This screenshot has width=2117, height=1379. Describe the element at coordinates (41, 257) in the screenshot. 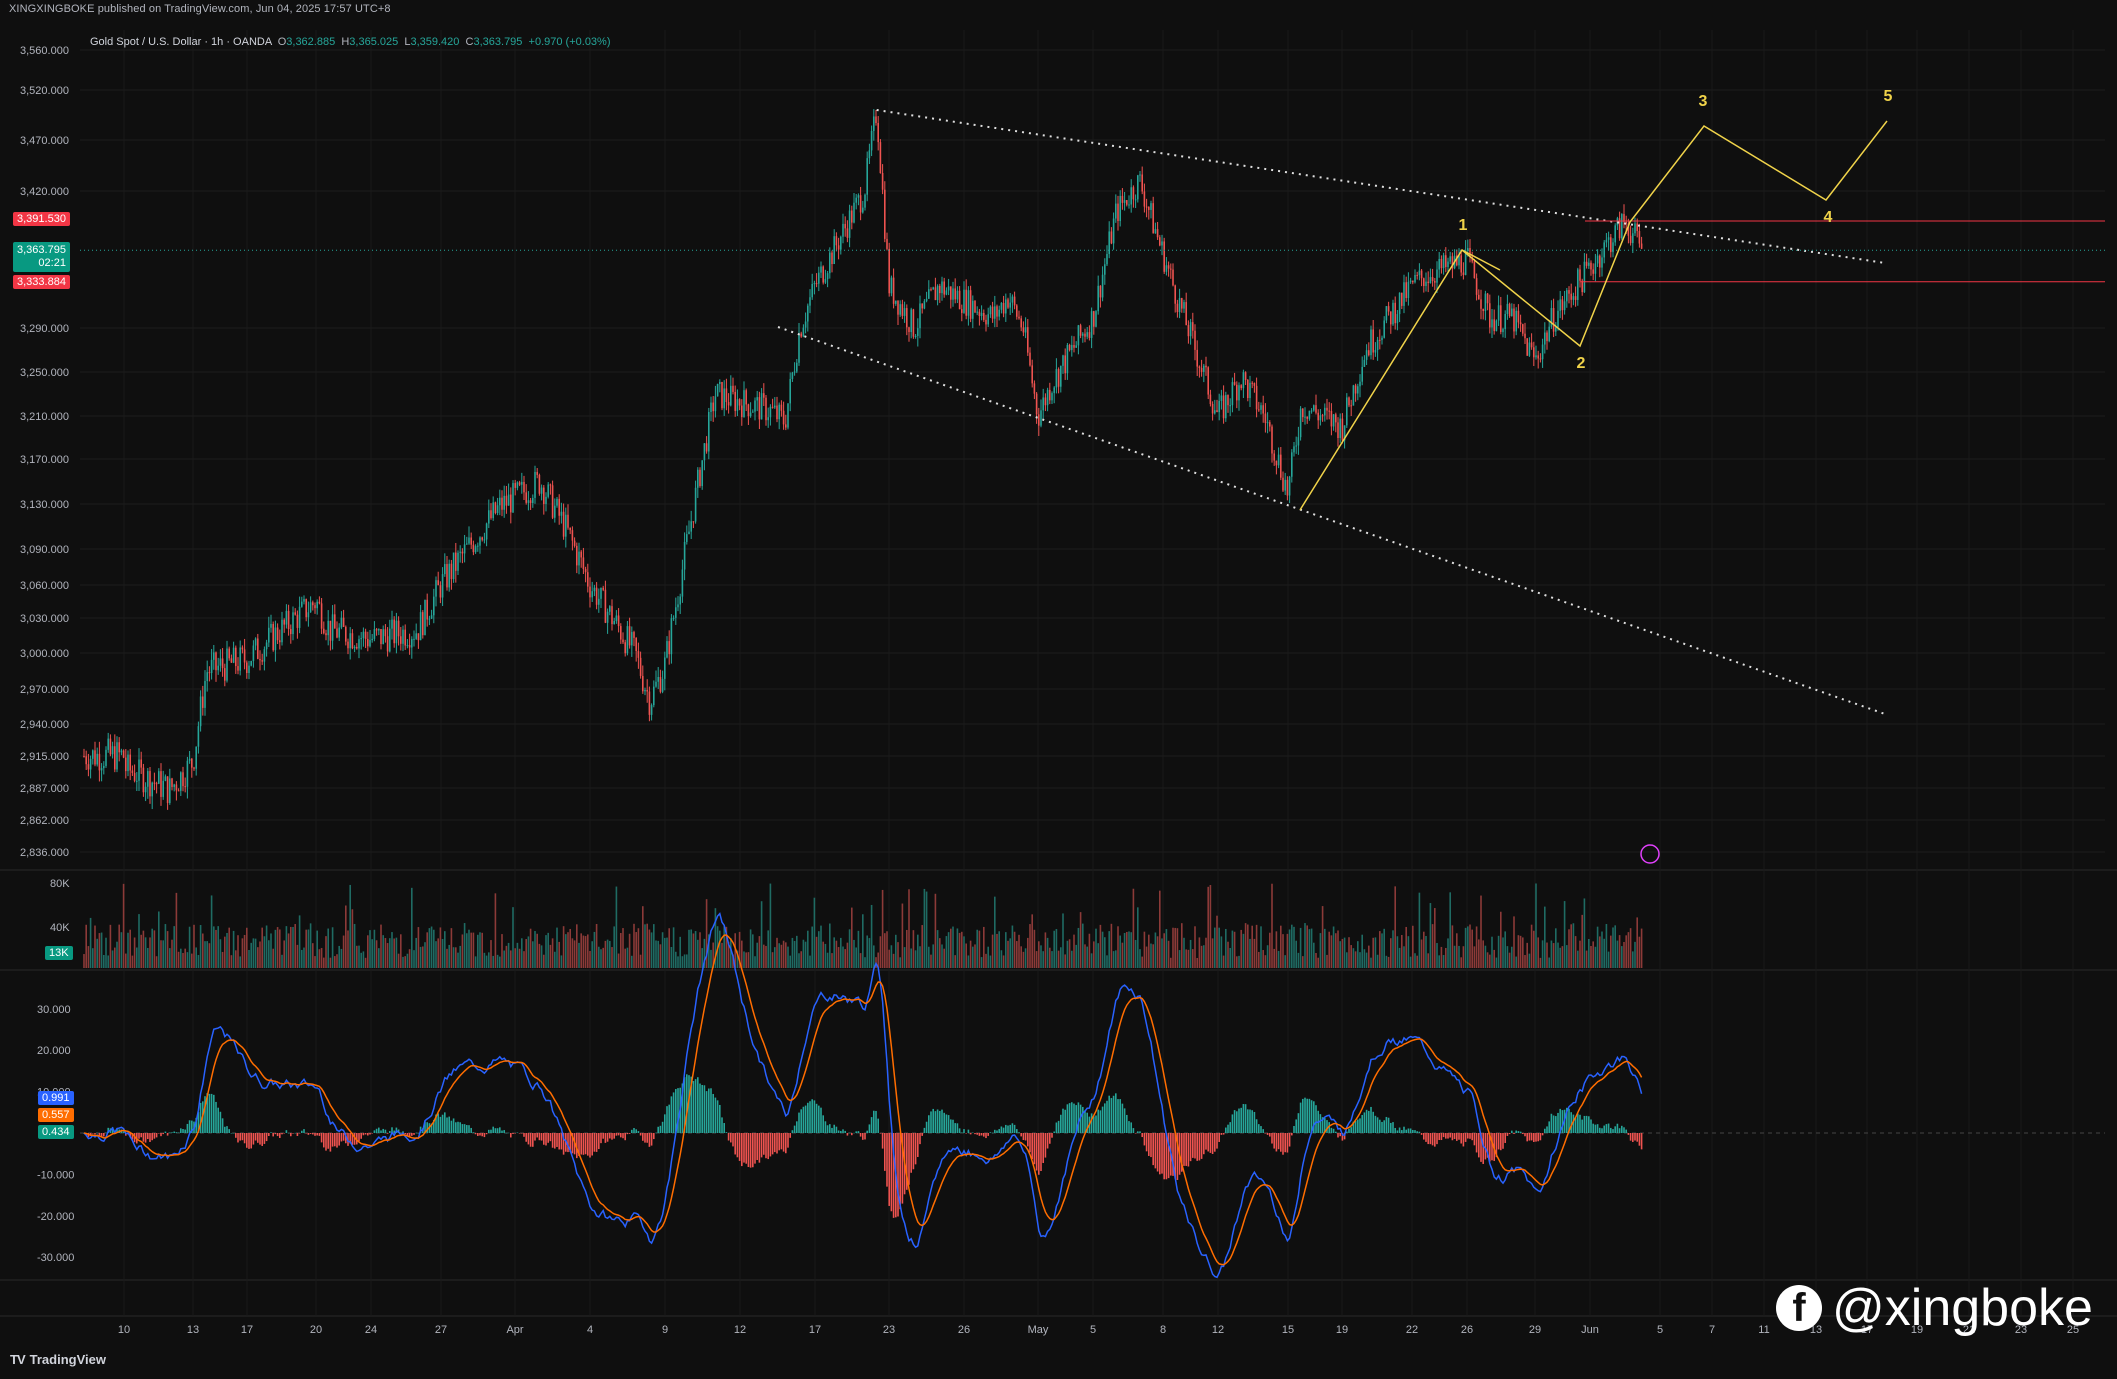

I see `current-price-badge: 3,363.795 02:21` at that location.